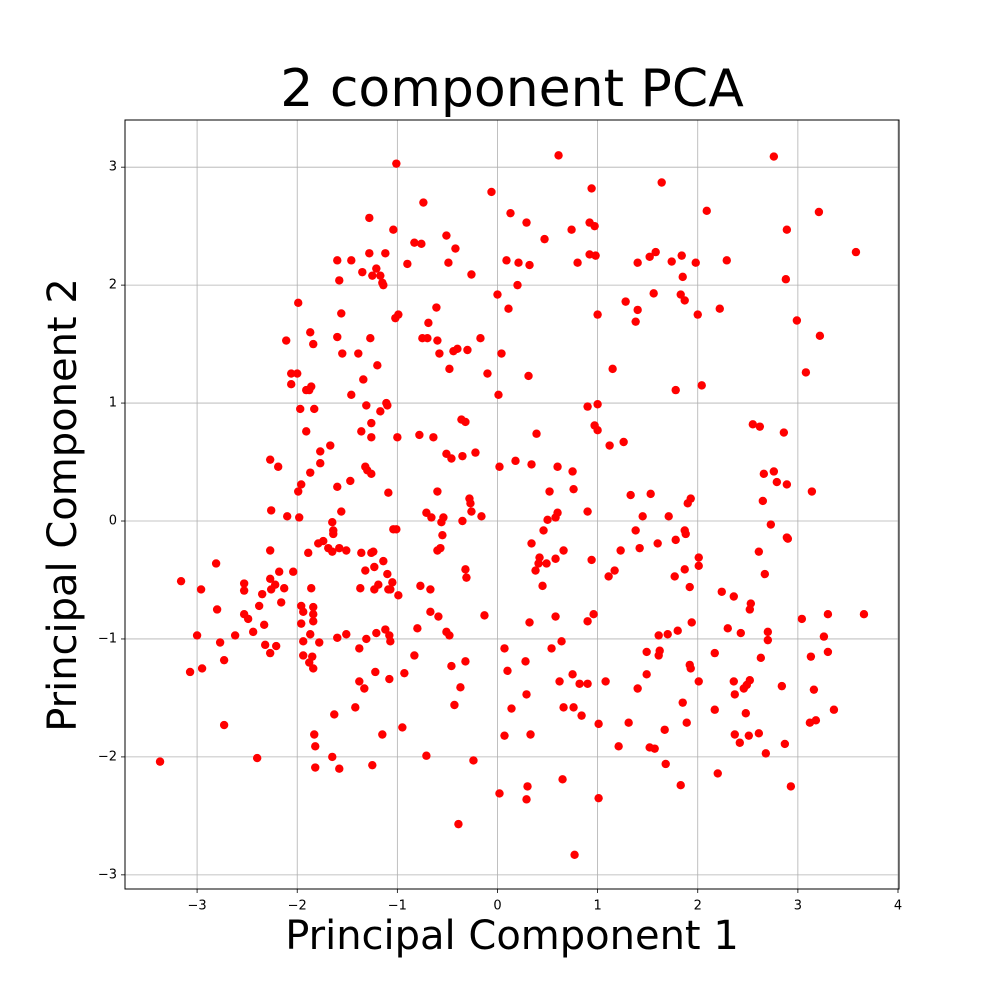  What do you see at coordinates (113, 167) in the screenshot?
I see `y-tick-label: 3` at bounding box center [113, 167].